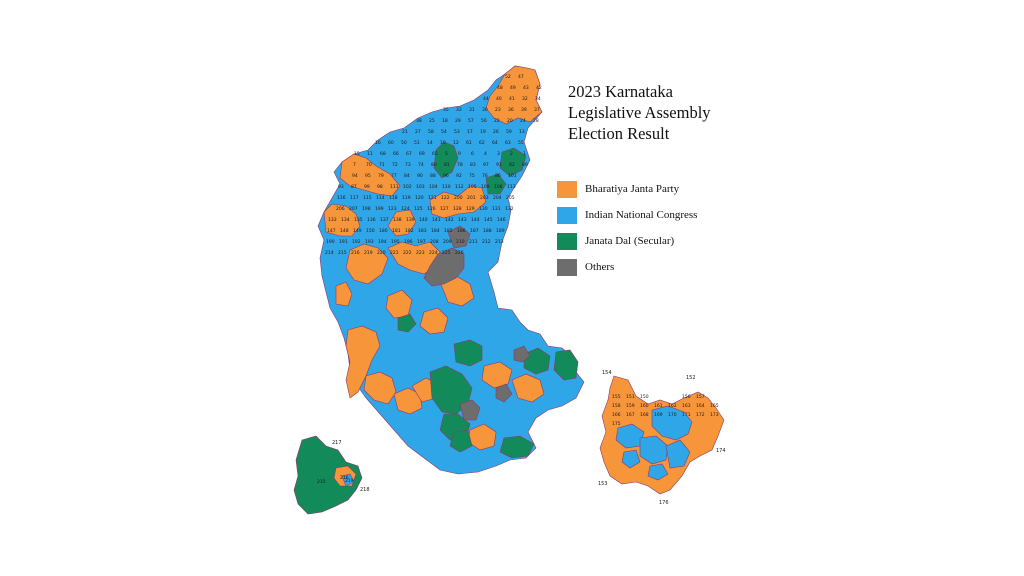 The image size is (1024, 576). Describe the element at coordinates (511, 187) in the screenshot. I see `constituency-number-113: 113` at that location.